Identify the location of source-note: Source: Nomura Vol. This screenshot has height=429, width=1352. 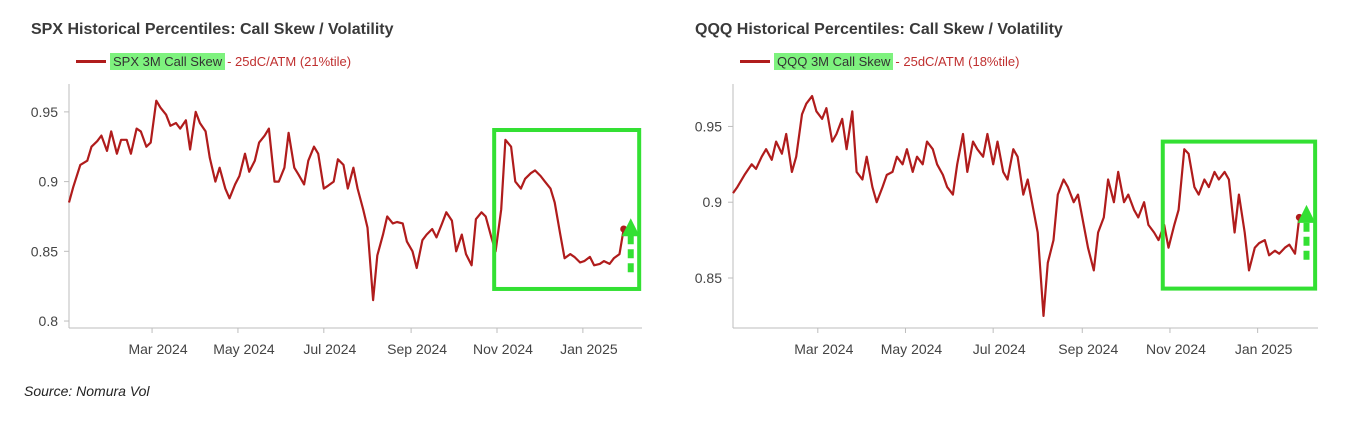
(87, 391).